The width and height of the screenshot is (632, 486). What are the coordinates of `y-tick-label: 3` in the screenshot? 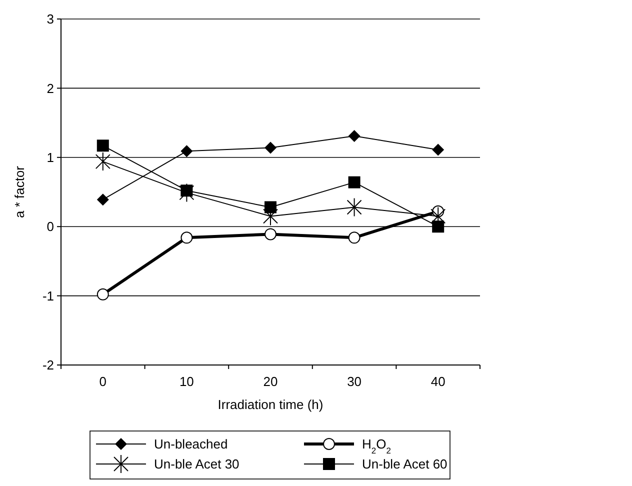 It's located at (50, 19).